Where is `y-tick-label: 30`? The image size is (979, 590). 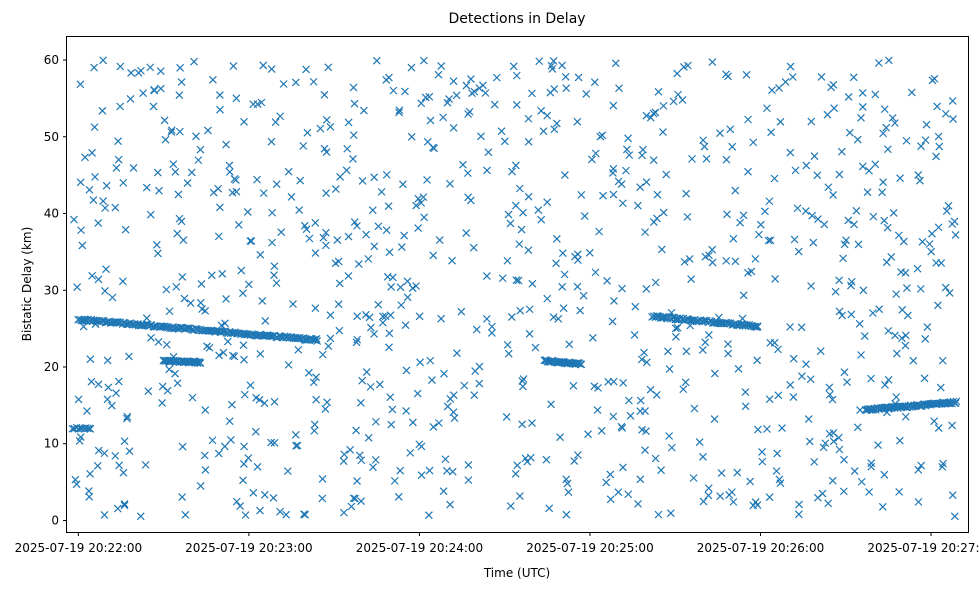
y-tick-label: 30 is located at coordinates (51, 290).